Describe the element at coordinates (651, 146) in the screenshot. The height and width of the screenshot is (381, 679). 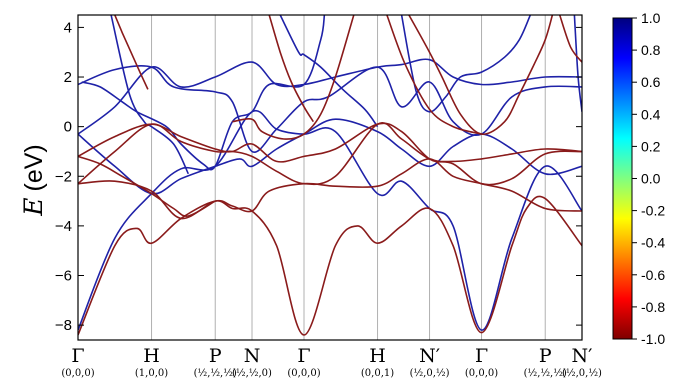
I see `colorbar-tick-label: 0.2` at that location.